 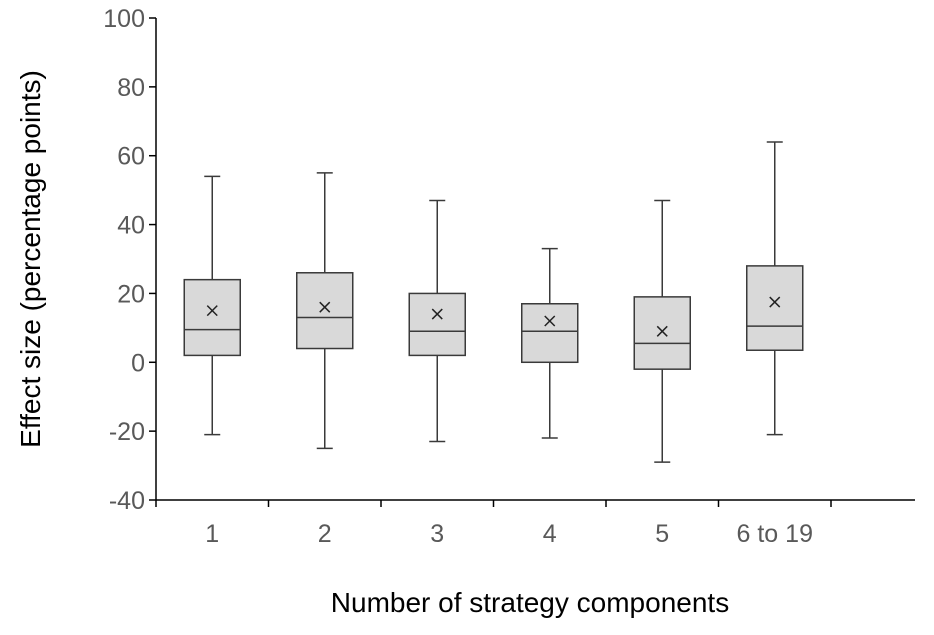 What do you see at coordinates (130, 260) in the screenshot?
I see `y-axis: -40 -20 0 20 40 60 80 100` at bounding box center [130, 260].